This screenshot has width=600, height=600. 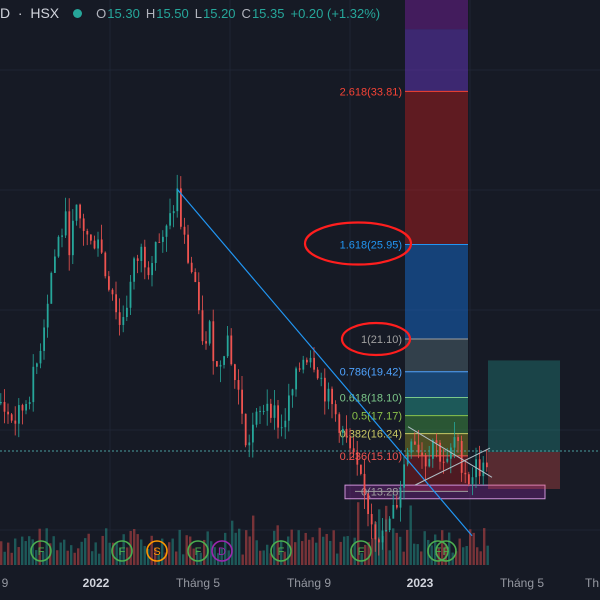 I want to click on event-marker-label-6: F, so click(x=361, y=552).